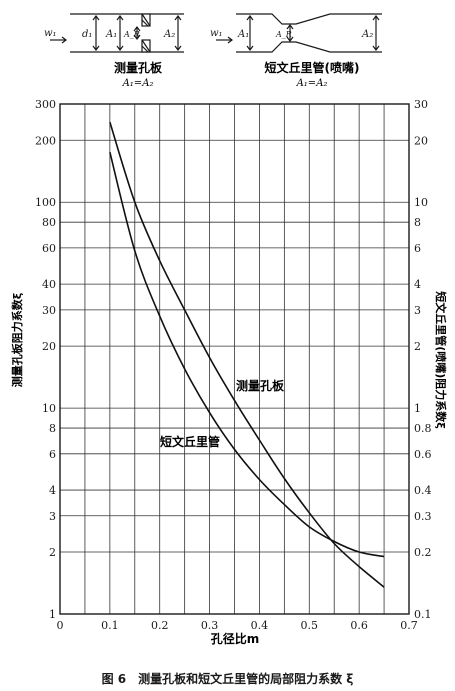 The image size is (455, 691). What do you see at coordinates (87, 34) in the screenshot?
I see `orifice-d1-label: d₁` at bounding box center [87, 34].